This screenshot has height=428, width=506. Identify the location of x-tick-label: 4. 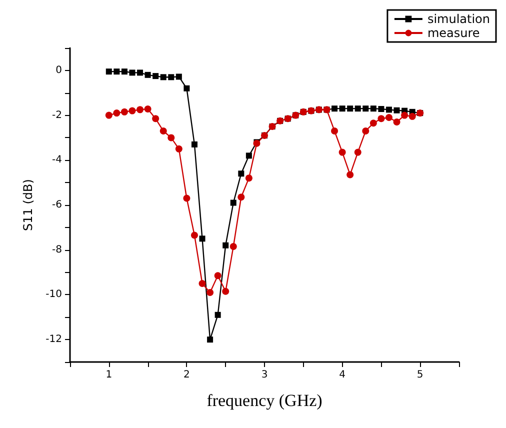
(342, 375).